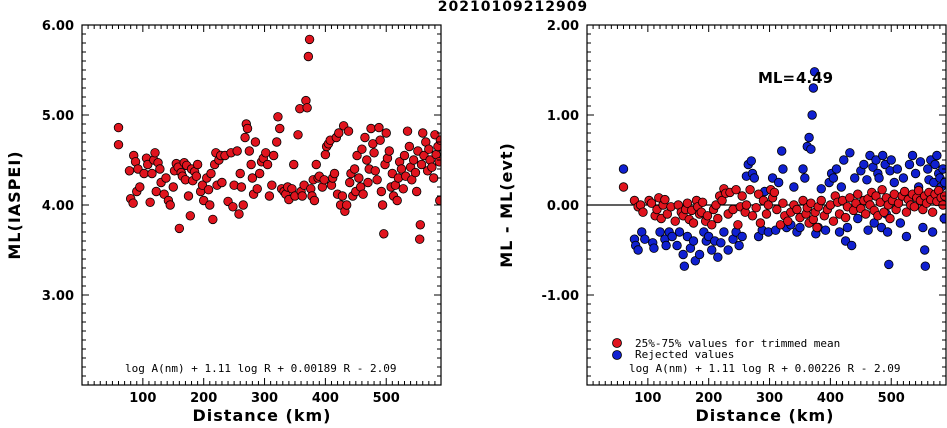 This screenshot has height=428, width=947. I want to click on right-x-tick-label: 200, so click(708, 398).